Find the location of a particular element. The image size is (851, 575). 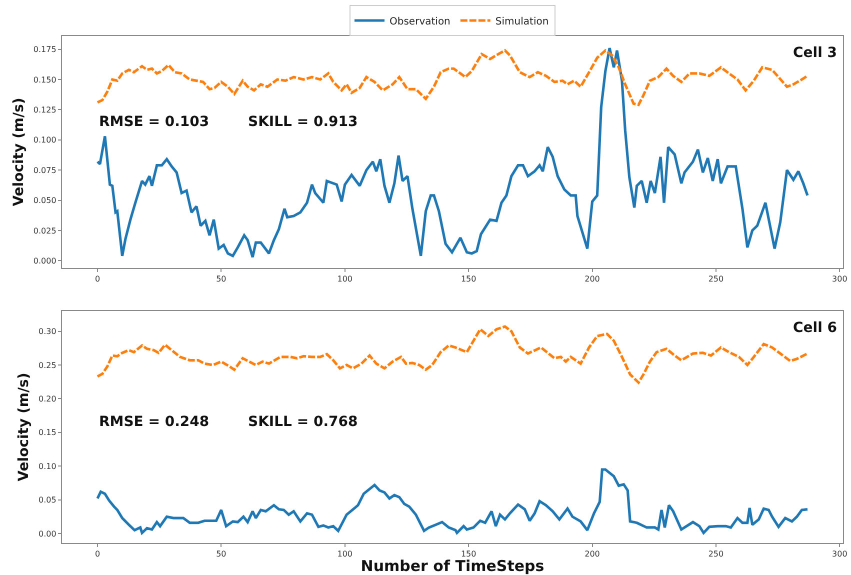

y-tick-label: 0.125 is located at coordinates (44, 109).